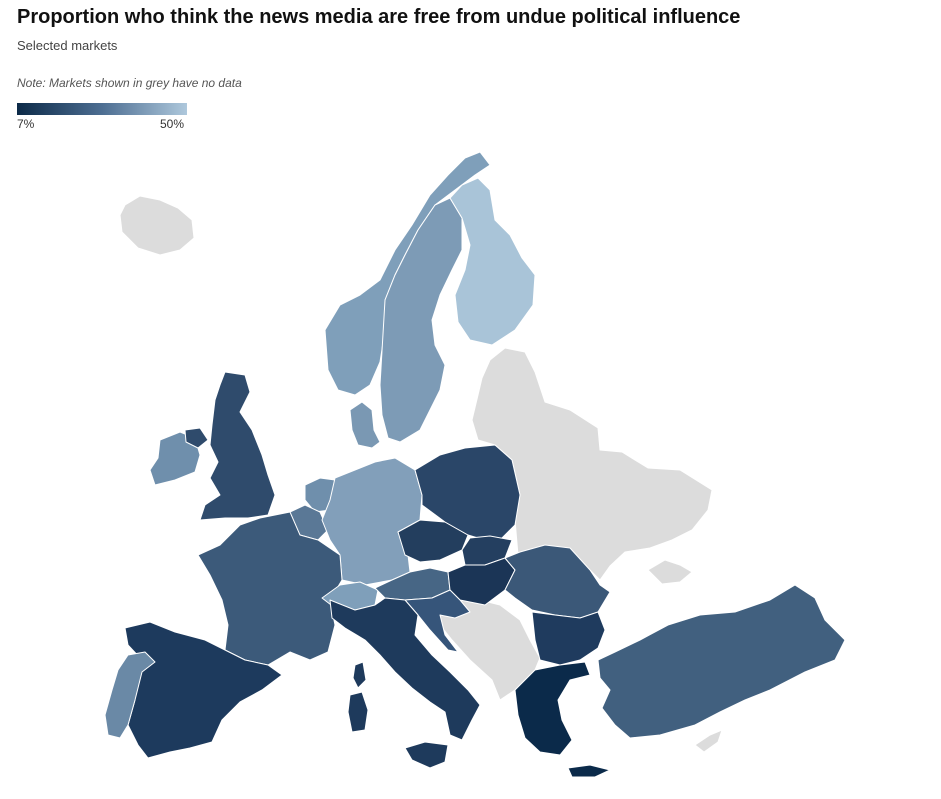 The height and width of the screenshot is (799, 941). What do you see at coordinates (421, 320) in the screenshot?
I see `sweden` at bounding box center [421, 320].